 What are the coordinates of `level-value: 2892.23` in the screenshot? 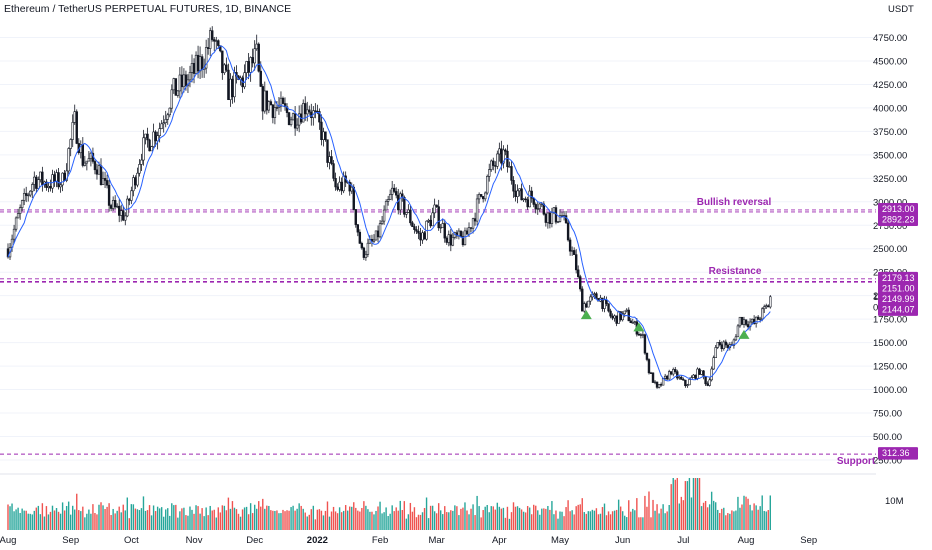 It's located at (898, 219).